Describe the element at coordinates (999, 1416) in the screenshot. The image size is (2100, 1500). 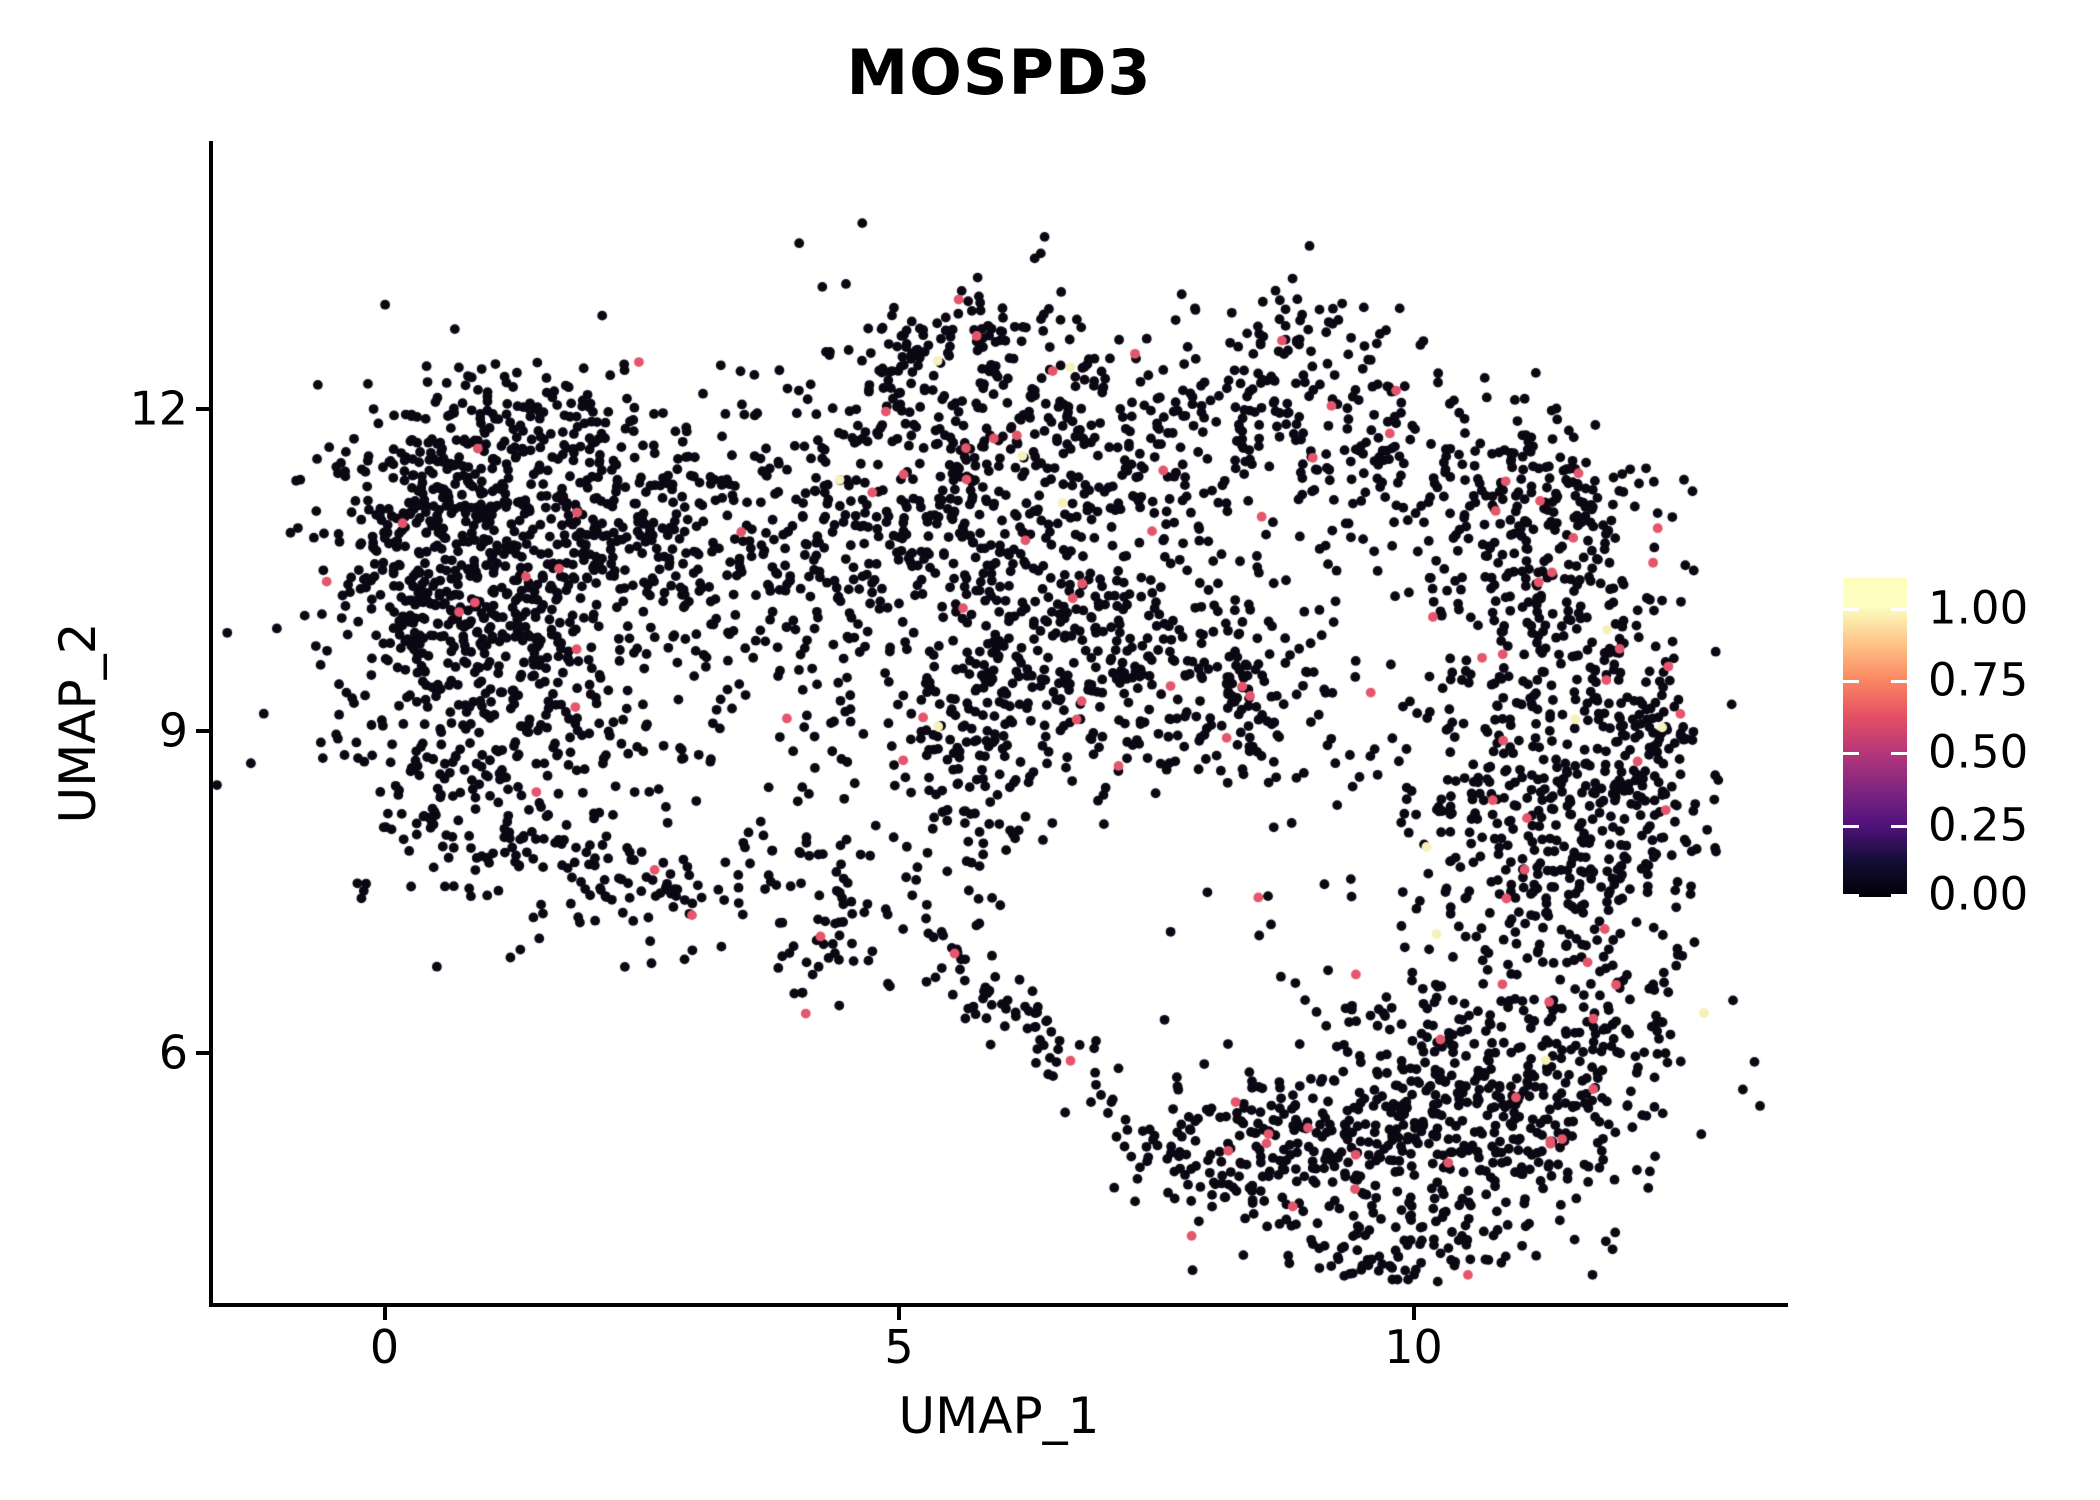
I see `x-axis-title: UMAP_1` at that location.